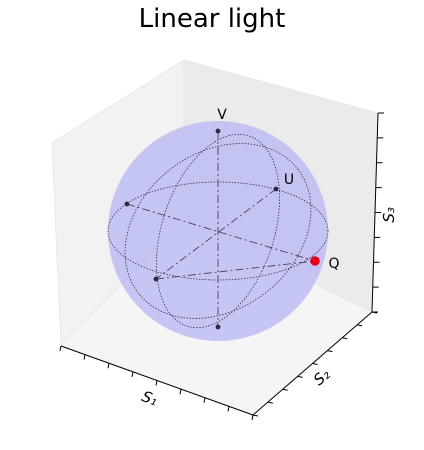 The height and width of the screenshot is (450, 424). Describe the element at coordinates (321, 377) in the screenshot. I see `y-axis-label: S₂` at that location.